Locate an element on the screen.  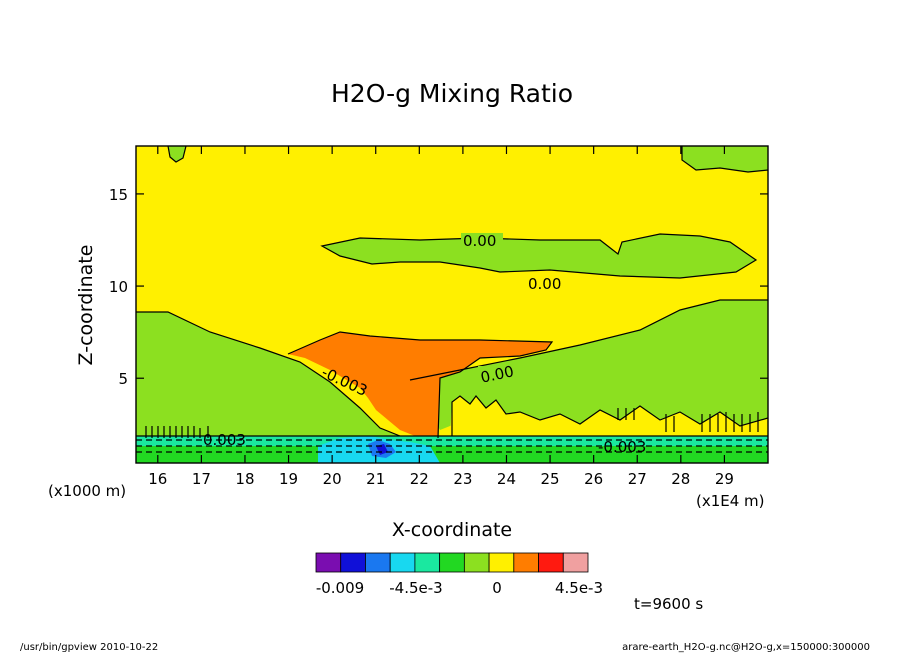
x-unit-right: (x1E4 m) is located at coordinates (730, 501).